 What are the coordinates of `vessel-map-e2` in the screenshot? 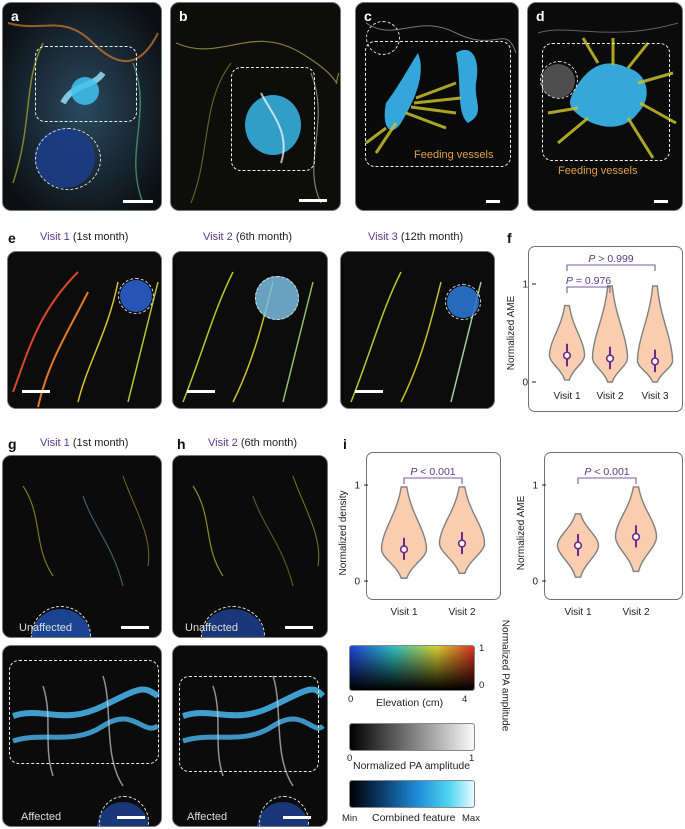 It's located at (250, 330).